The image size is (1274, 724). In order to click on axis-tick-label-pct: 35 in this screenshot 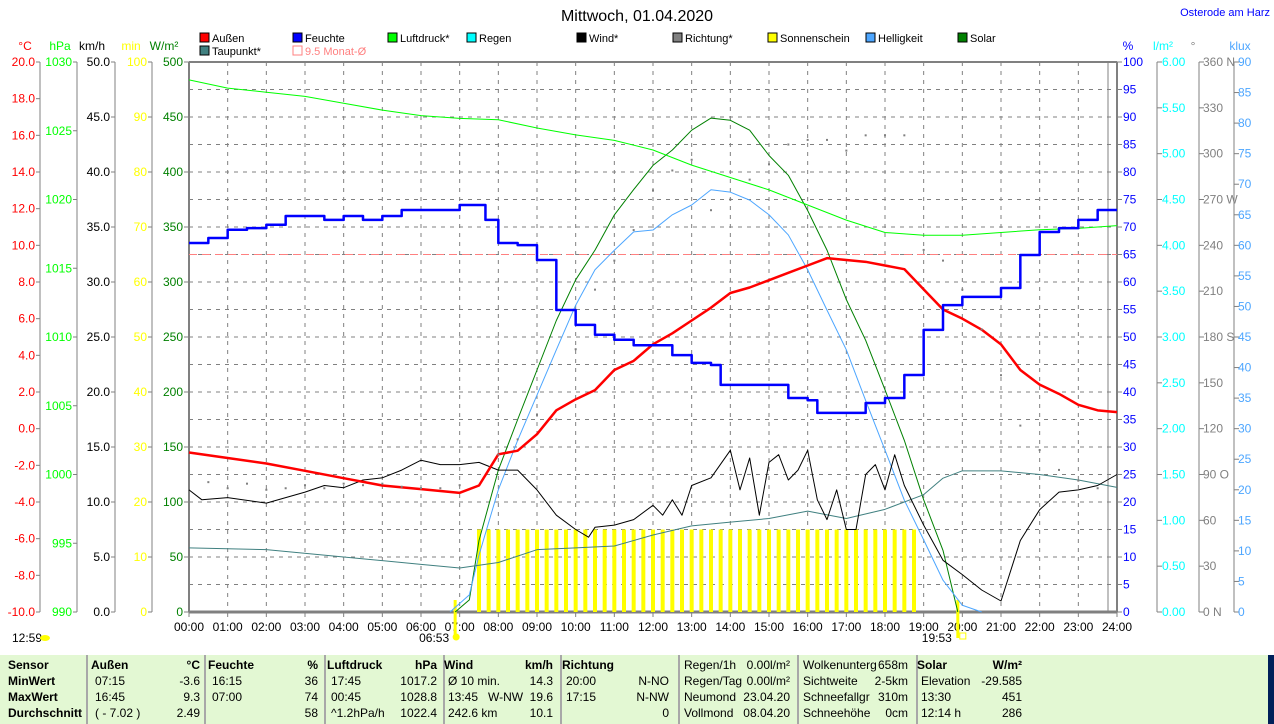, I will do `click(1130, 420)`.